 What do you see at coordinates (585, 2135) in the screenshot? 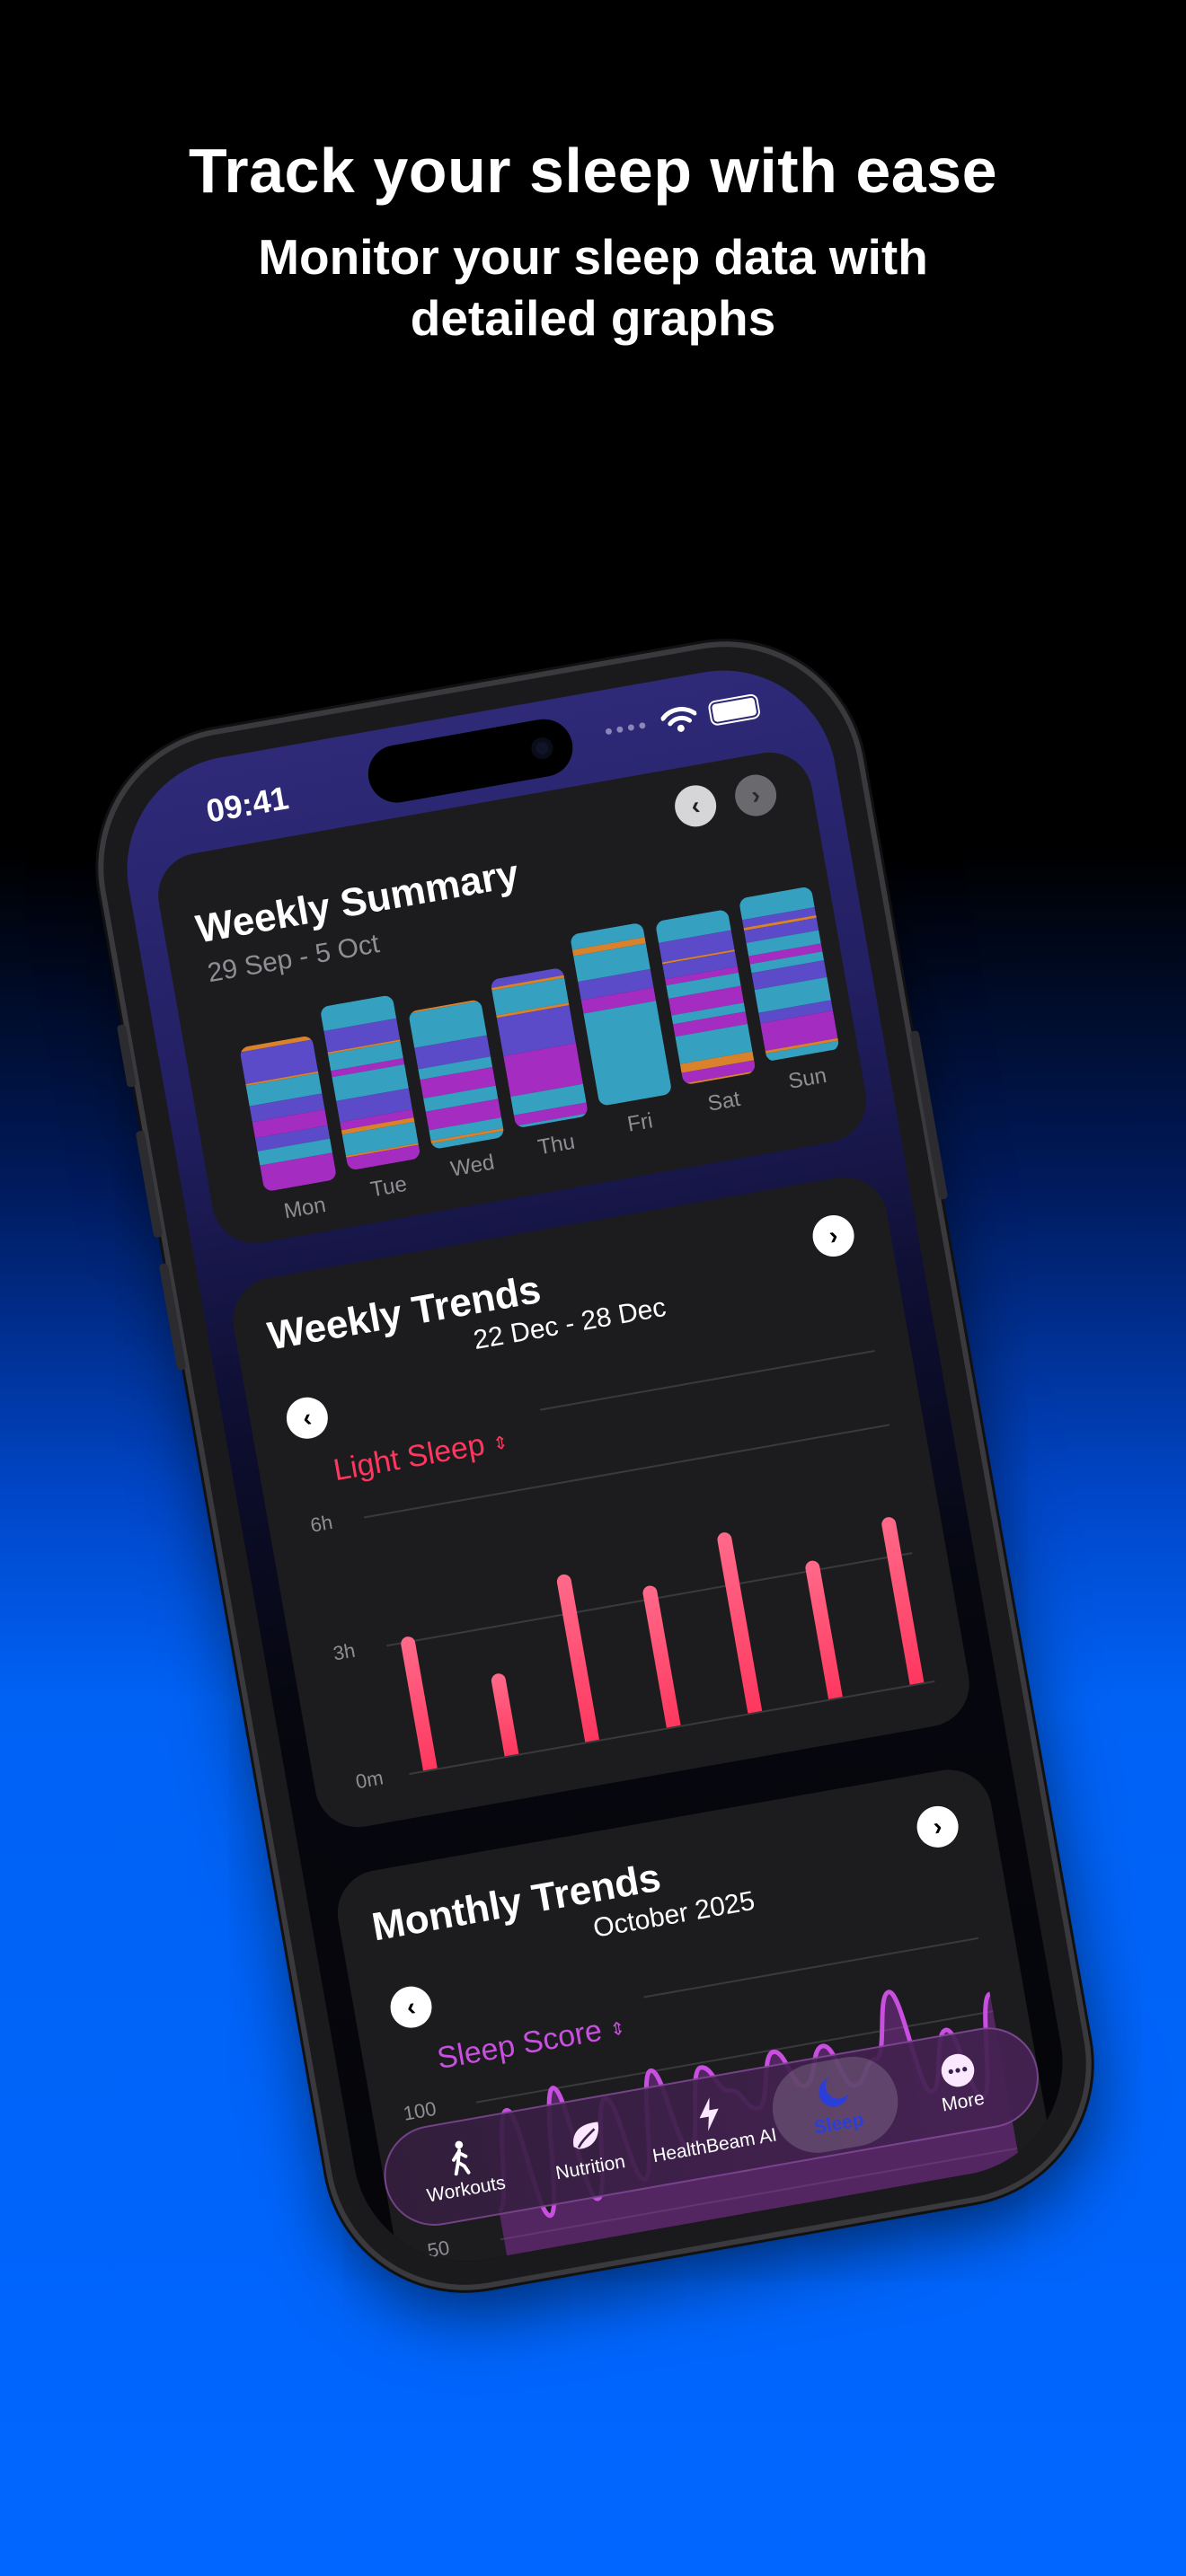
I see `leaf-icon` at bounding box center [585, 2135].